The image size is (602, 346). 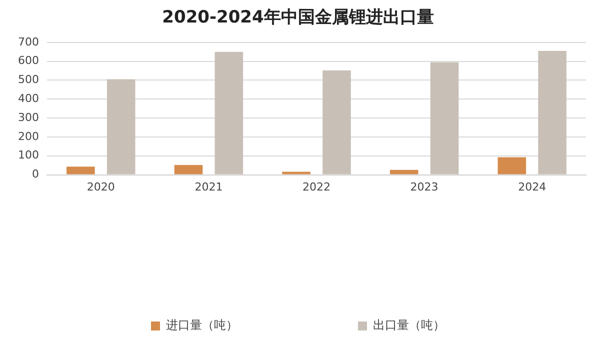 What do you see at coordinates (28, 41) in the screenshot?
I see `y-tick-label: 700` at bounding box center [28, 41].